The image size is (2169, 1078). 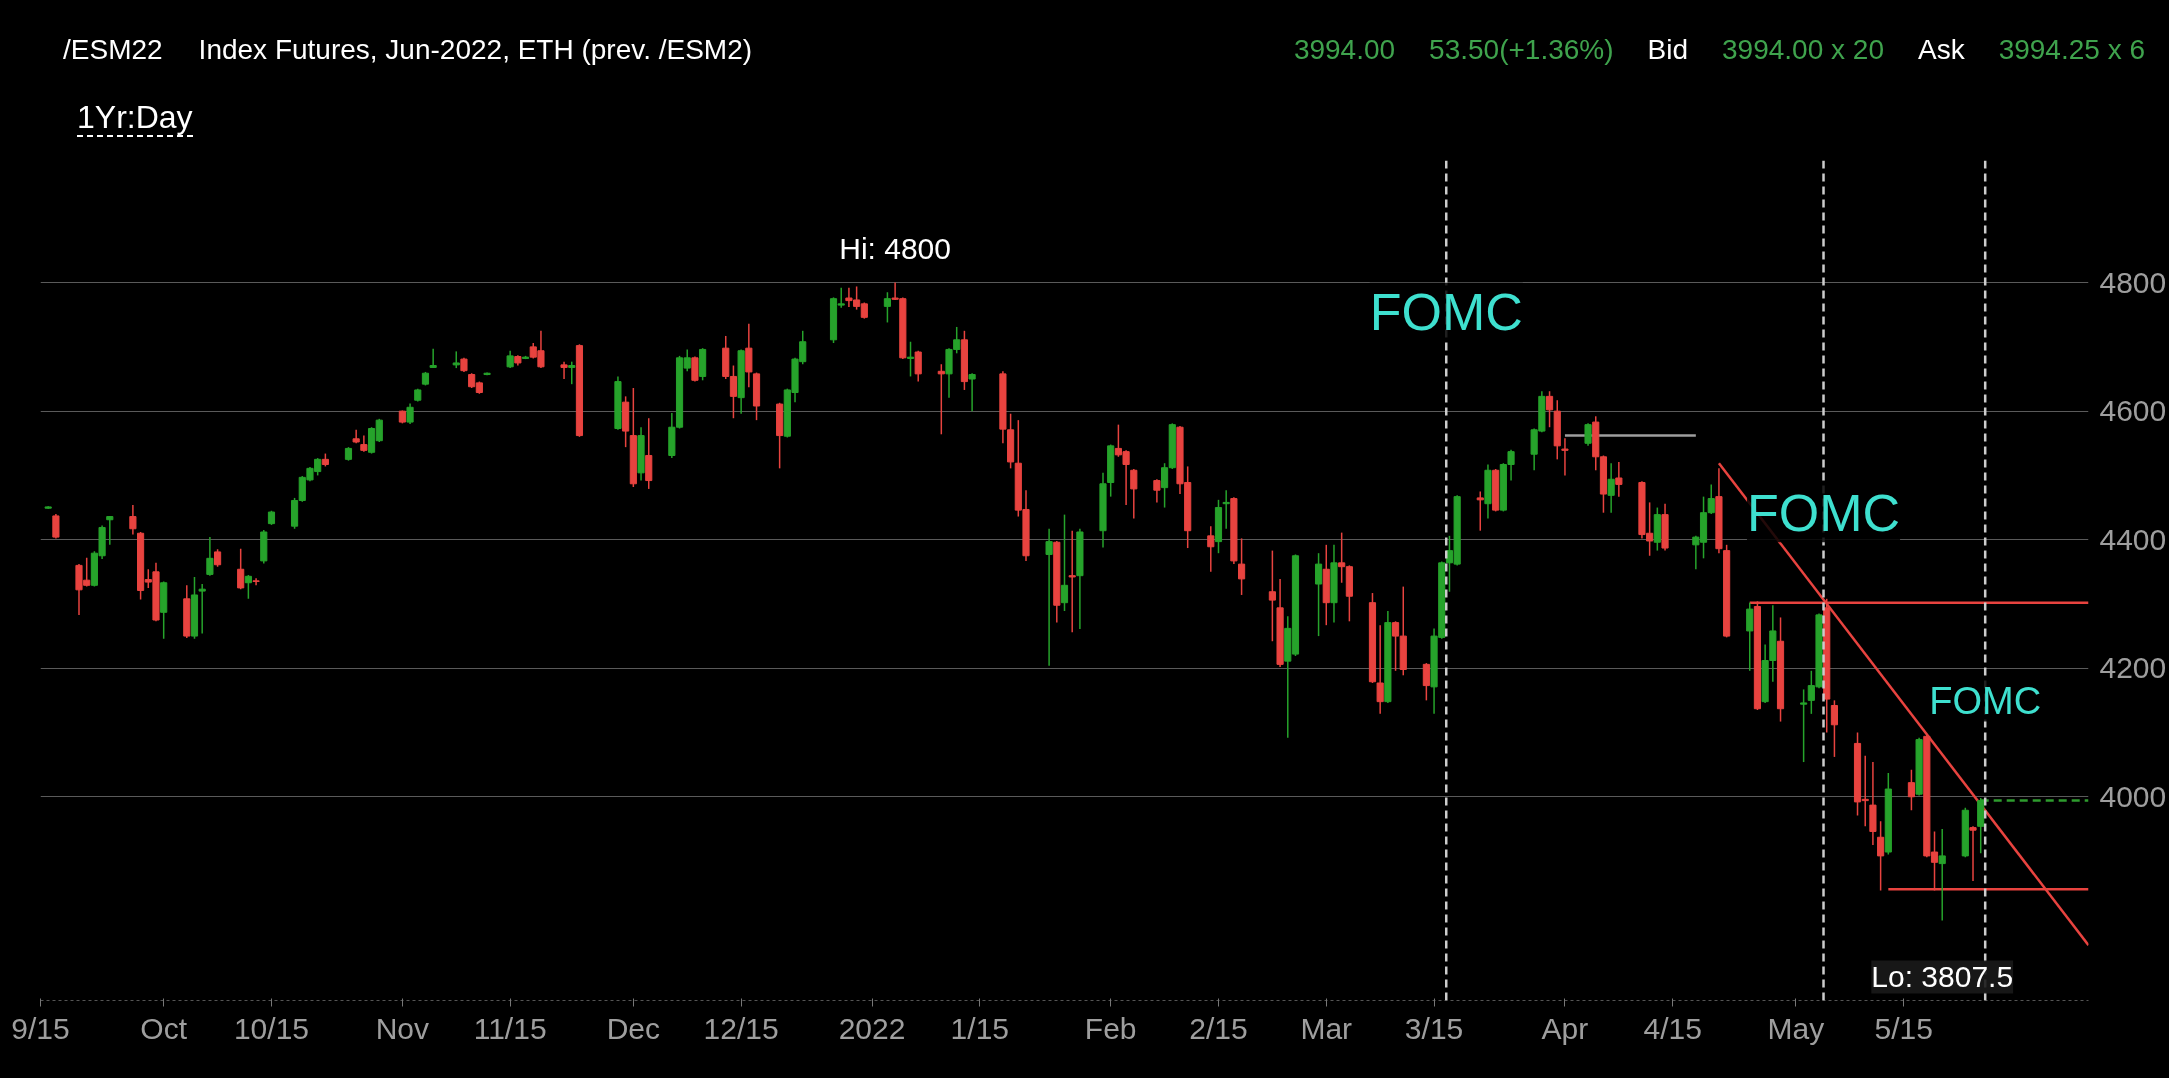 What do you see at coordinates (1110, 1028) in the screenshot?
I see `x-tick-label: Feb` at bounding box center [1110, 1028].